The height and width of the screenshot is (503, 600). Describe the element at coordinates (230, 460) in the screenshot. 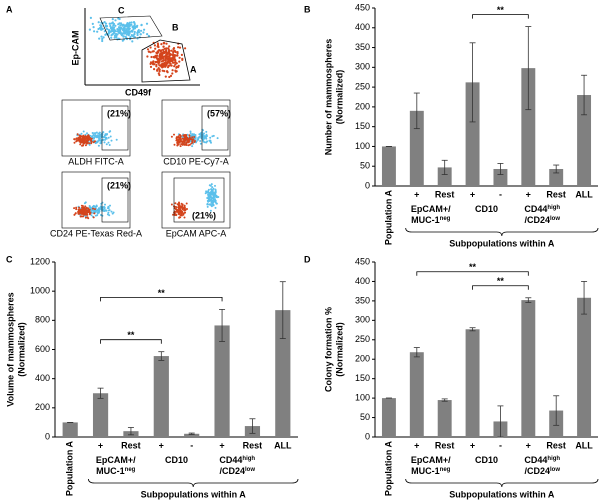

I see `group-label-part: CD44` at that location.